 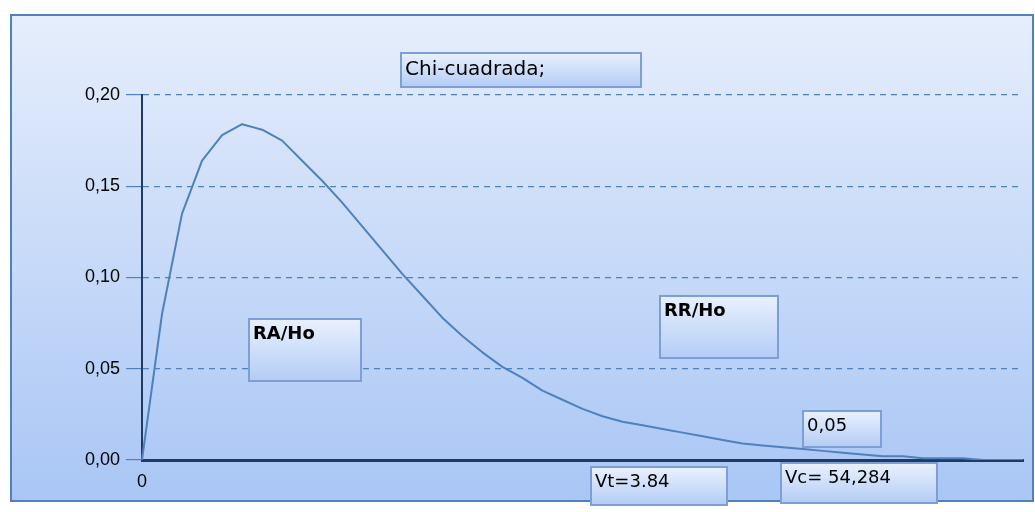 I want to click on y-tick-label: 0,20, so click(x=102, y=93).